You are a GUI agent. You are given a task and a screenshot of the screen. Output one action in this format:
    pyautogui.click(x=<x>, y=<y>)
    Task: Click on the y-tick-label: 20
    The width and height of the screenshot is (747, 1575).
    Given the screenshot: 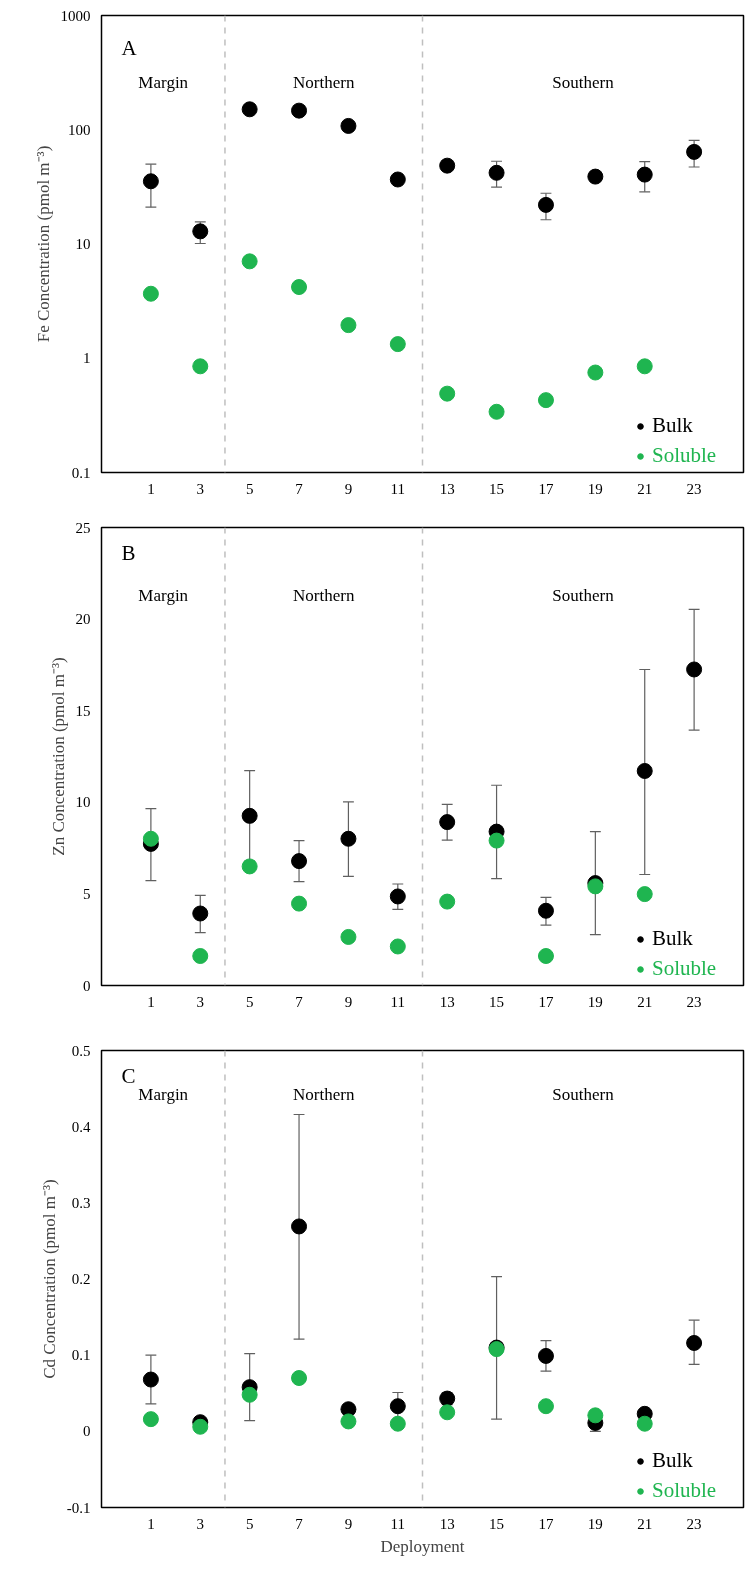 What is the action you would take?
    pyautogui.click(x=83, y=619)
    